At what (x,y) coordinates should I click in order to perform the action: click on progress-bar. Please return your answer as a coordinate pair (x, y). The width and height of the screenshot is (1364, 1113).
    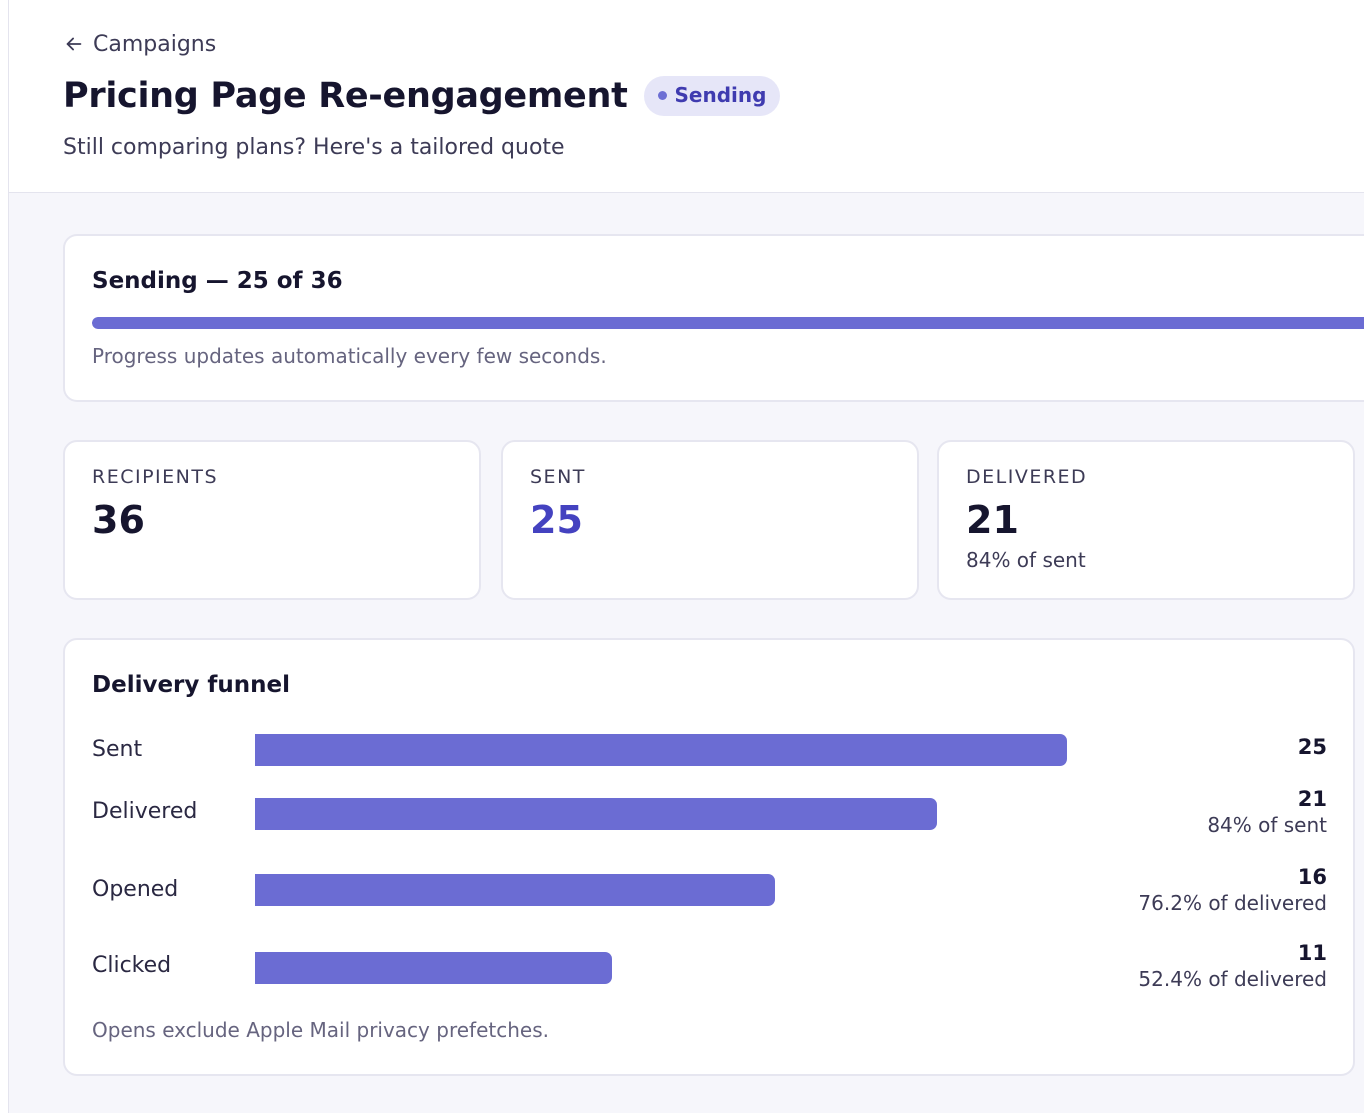
    Looking at the image, I should click on (728, 323).